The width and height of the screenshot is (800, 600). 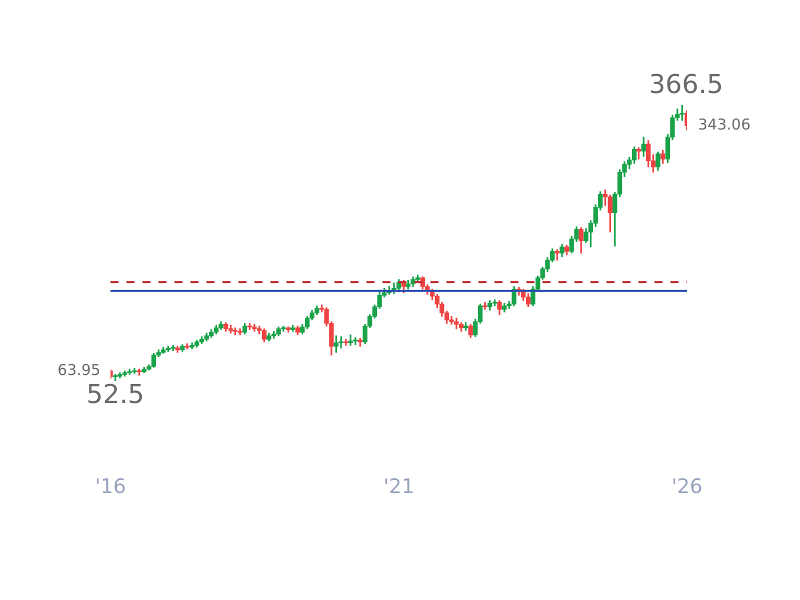 What do you see at coordinates (724, 124) in the screenshot?
I see `annotation: 343.06` at bounding box center [724, 124].